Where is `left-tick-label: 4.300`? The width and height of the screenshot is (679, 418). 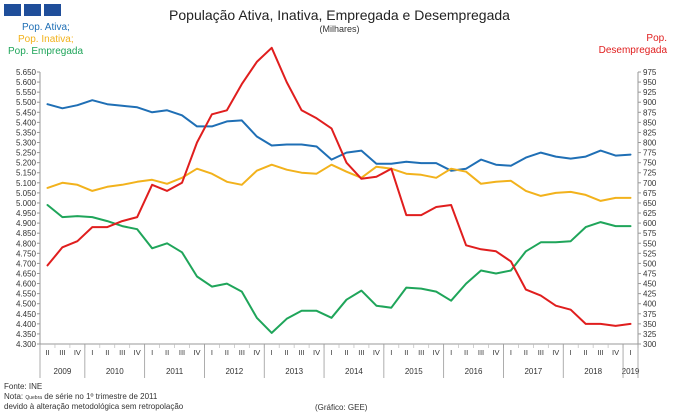
left-tick-label: 4.300 is located at coordinates (26, 344).